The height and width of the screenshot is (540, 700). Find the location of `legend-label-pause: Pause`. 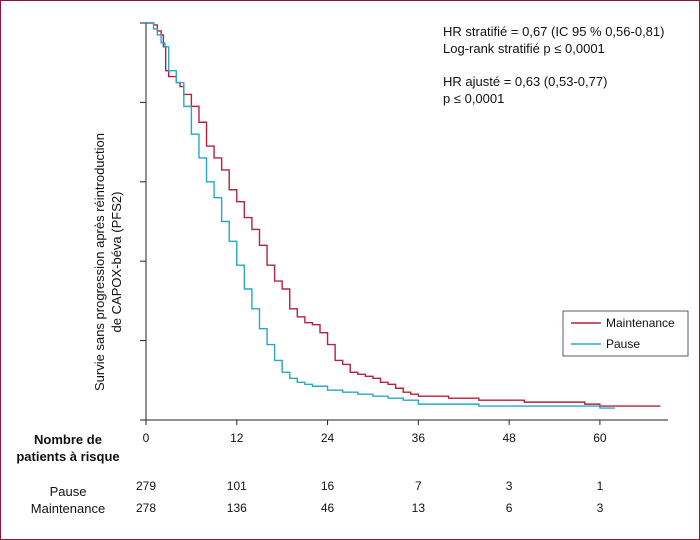

legend-label-pause: Pause is located at coordinates (623, 344).